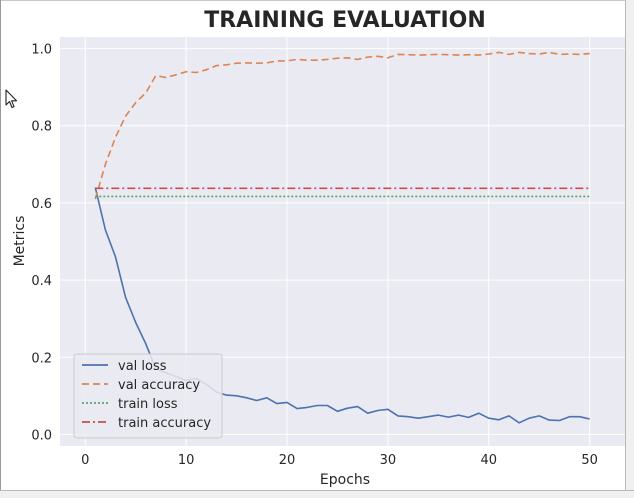  Describe the element at coordinates (589, 460) in the screenshot. I see `x-tick-label: 50` at that location.